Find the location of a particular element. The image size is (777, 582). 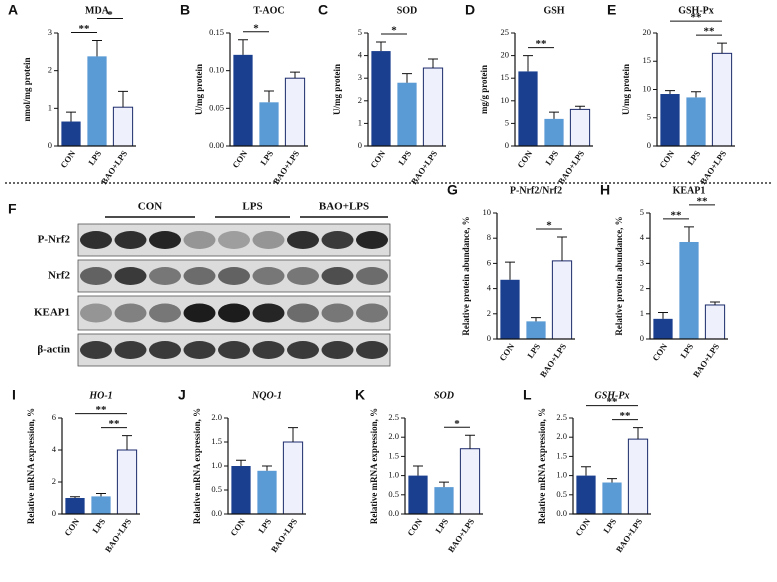

panel-letter: D is located at coordinates (470, 10).